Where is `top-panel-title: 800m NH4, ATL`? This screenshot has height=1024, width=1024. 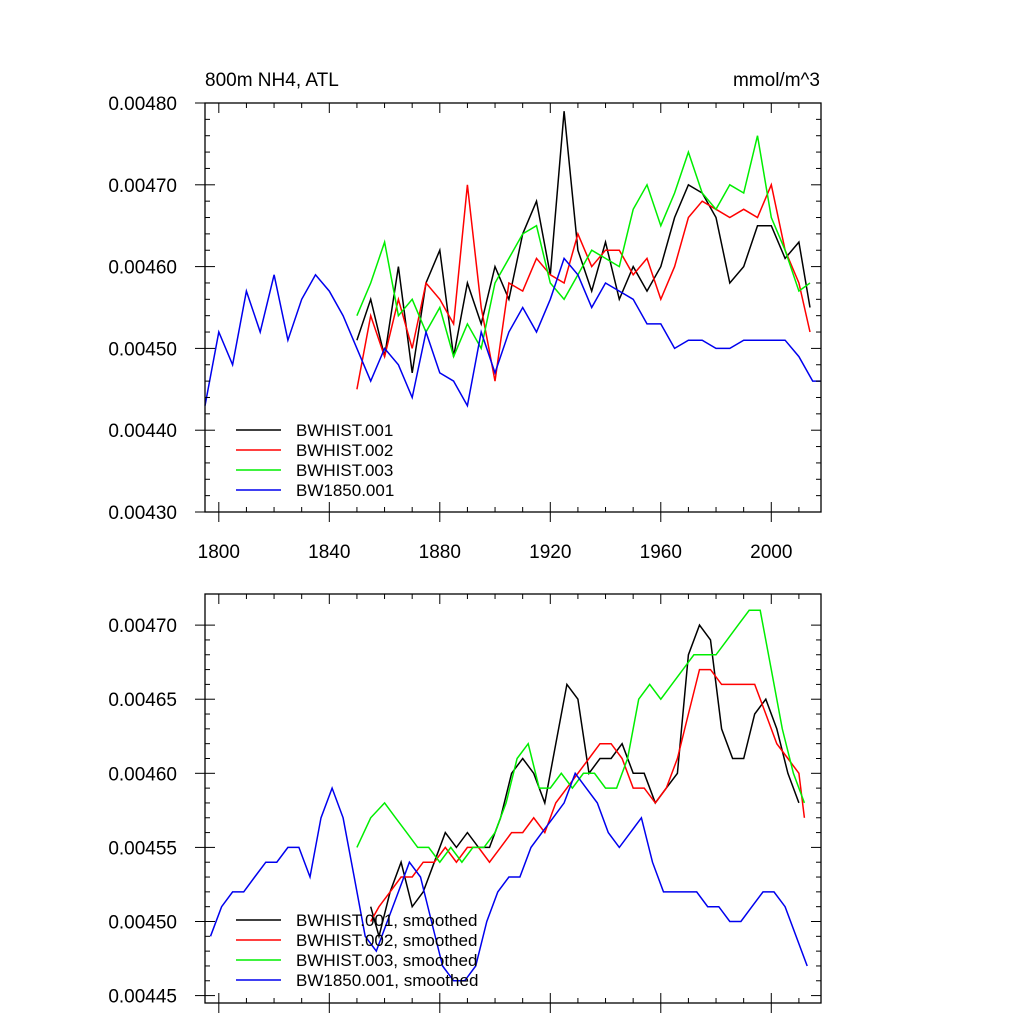
top-panel-title: 800m NH4, ATL is located at coordinates (272, 80).